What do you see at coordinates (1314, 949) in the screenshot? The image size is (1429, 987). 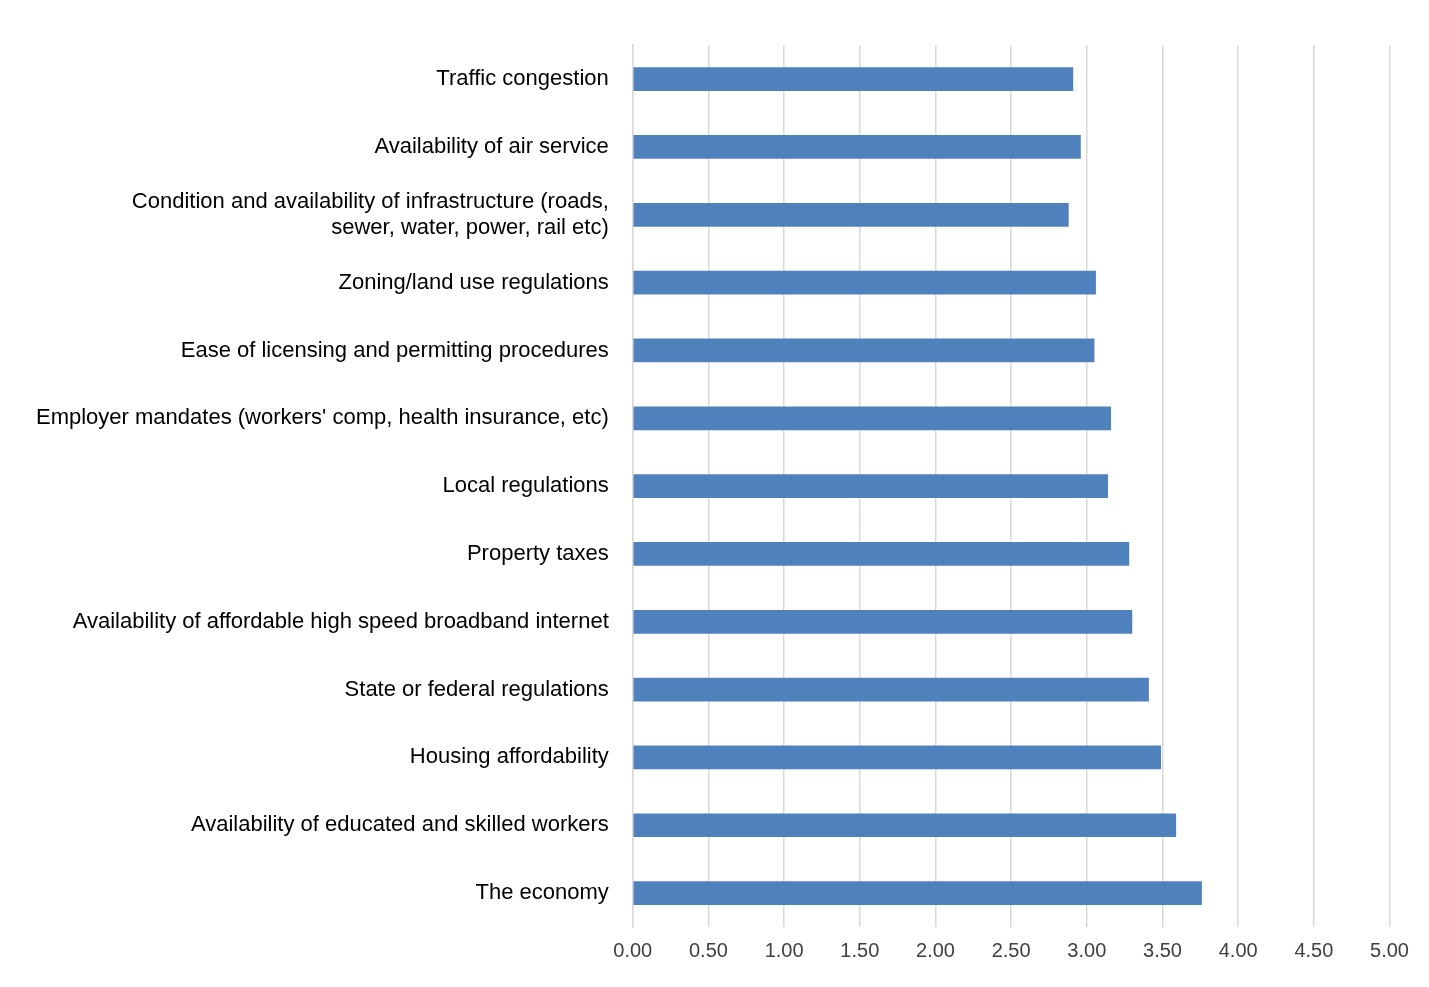 I see `x-tick-label: 4.50` at bounding box center [1314, 949].